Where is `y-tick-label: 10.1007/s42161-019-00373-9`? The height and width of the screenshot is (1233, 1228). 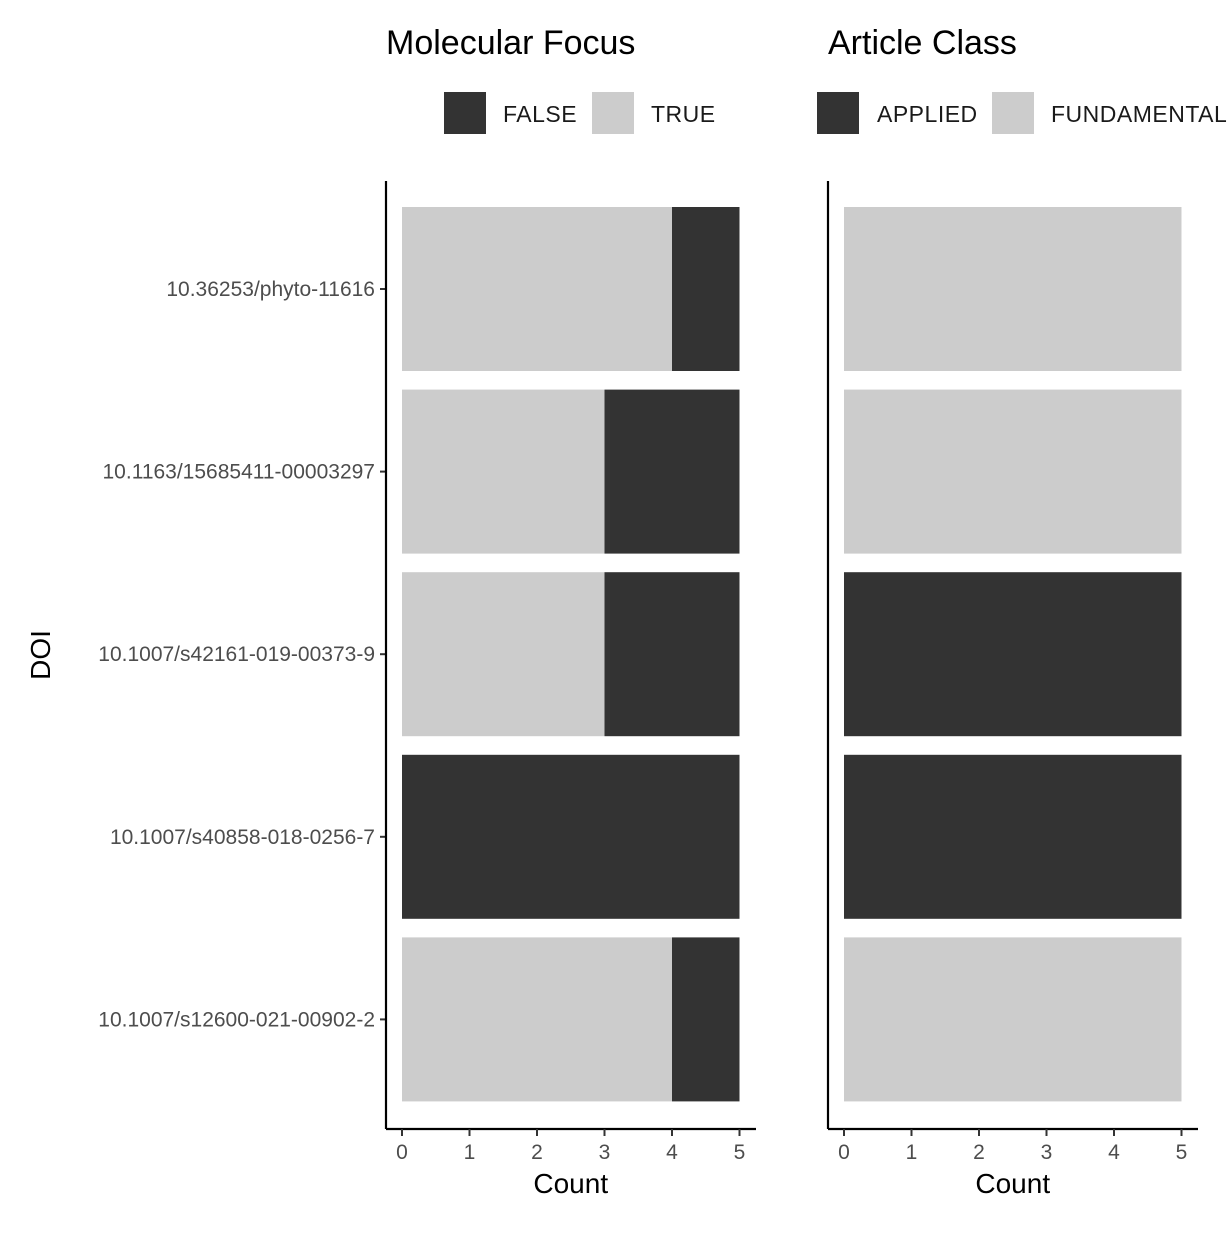 y-tick-label: 10.1007/s42161-019-00373-9 is located at coordinates (236, 654).